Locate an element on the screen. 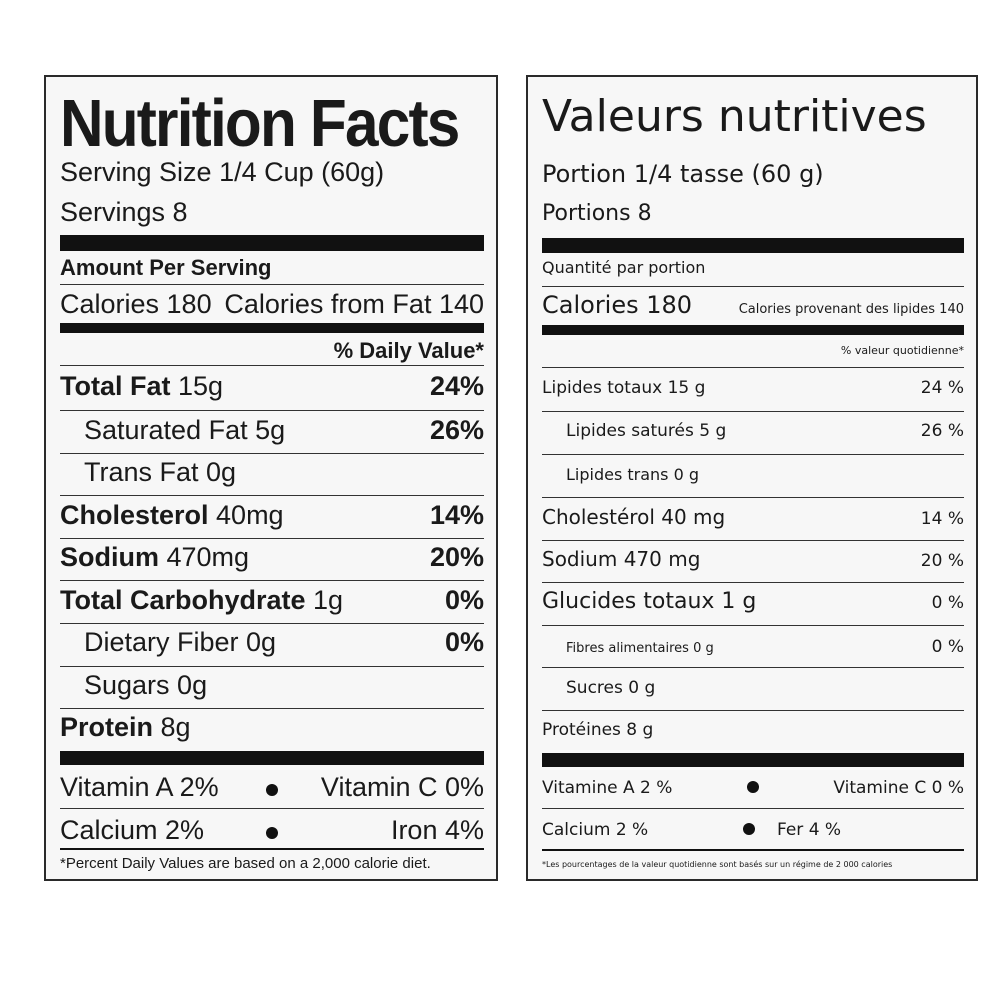 This screenshot has width=1000, height=1000. nutrient-row-proteines: Protéines 8 g is located at coordinates (598, 730).